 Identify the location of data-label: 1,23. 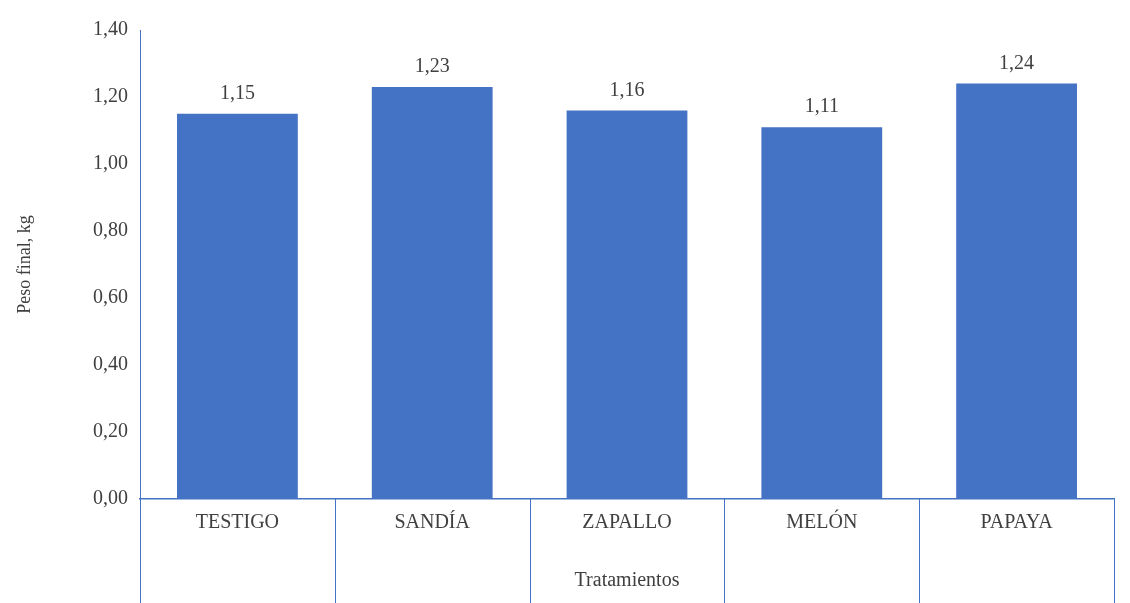
(432, 65).